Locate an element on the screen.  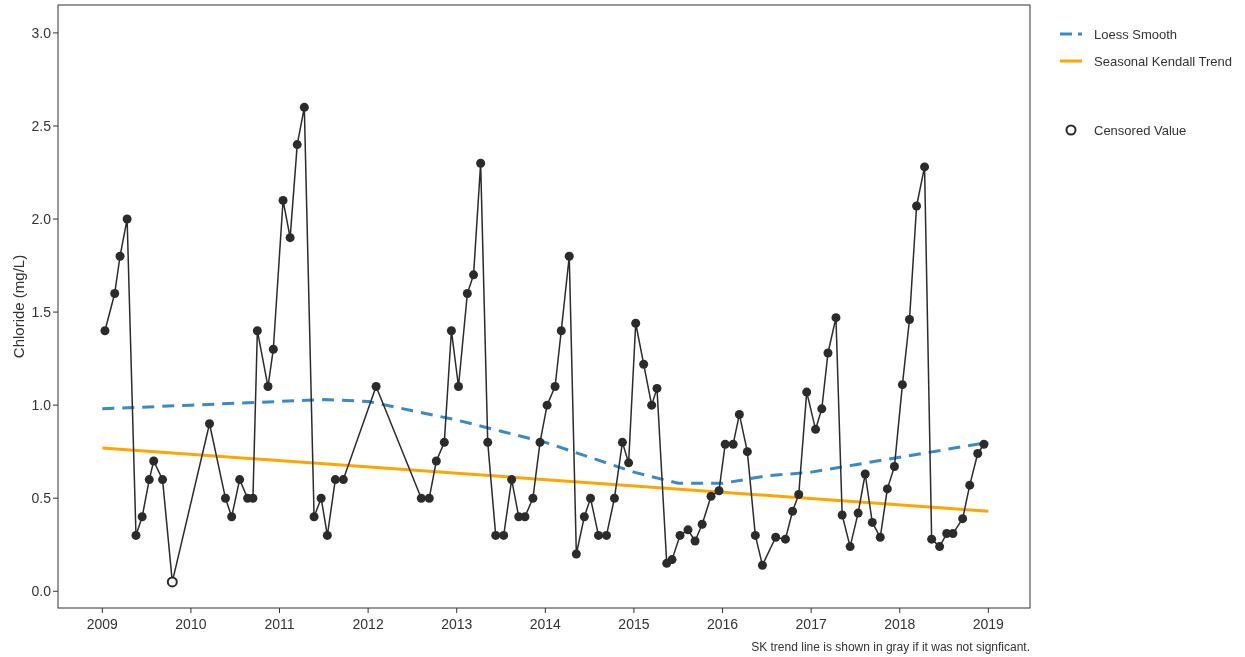
text: SK trend line is shown in gray if it was not signficant. is located at coordinates (890, 647).